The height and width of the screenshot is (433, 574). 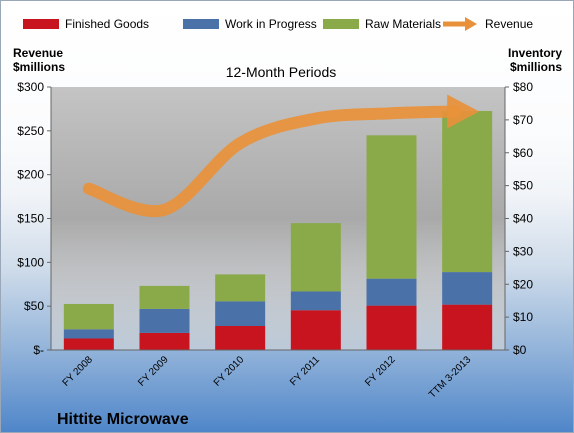 What do you see at coordinates (30, 262) in the screenshot?
I see `left-tick-label: $100` at bounding box center [30, 262].